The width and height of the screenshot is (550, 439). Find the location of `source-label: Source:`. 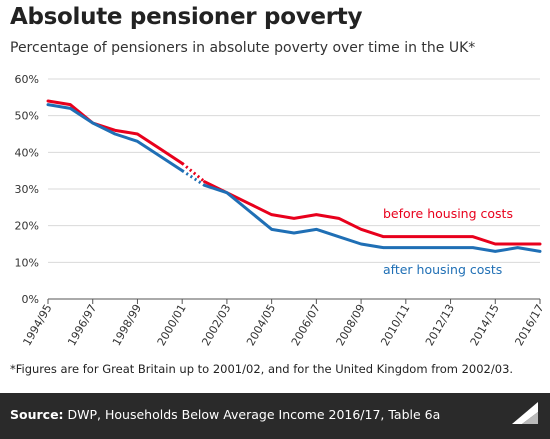

source-label: Source: is located at coordinates (37, 414).